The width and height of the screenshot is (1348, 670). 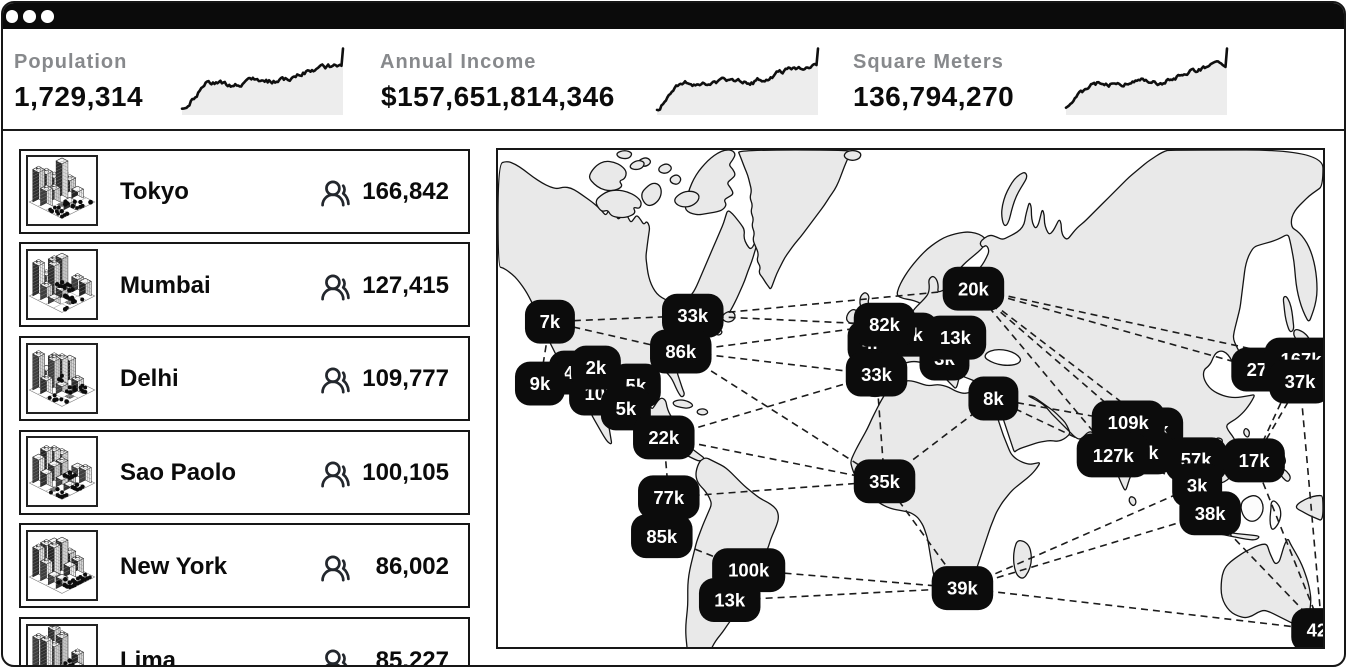 I want to click on svg-text: 7k, so click(x=550, y=321).